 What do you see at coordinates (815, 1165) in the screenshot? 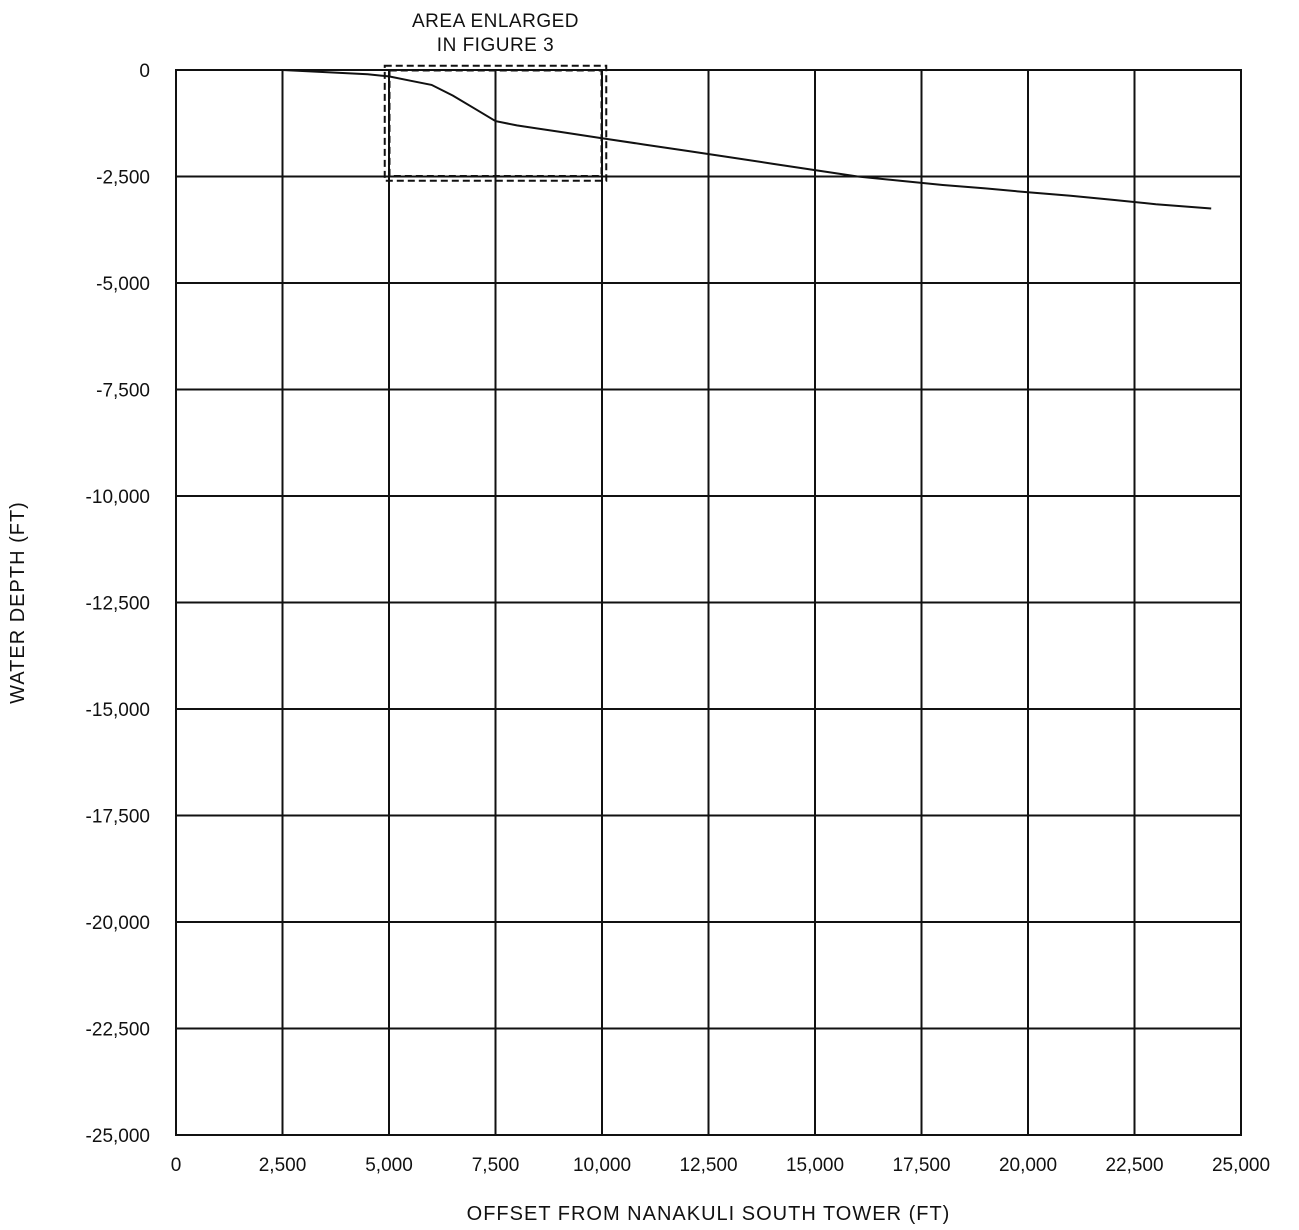
I see `x-tick-label: 15,000` at bounding box center [815, 1165].